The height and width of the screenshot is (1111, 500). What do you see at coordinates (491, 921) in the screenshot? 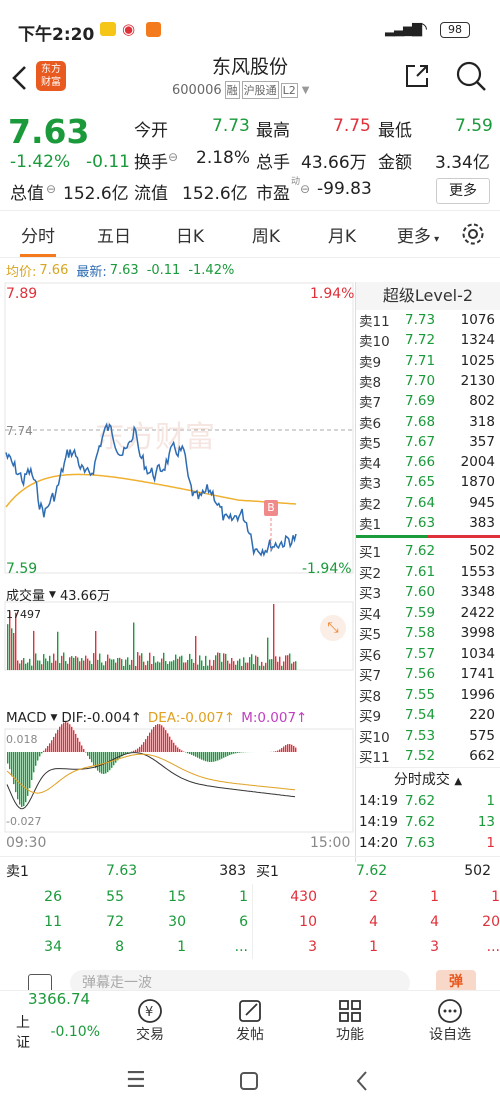
I see `queue-buy-cell: 20` at bounding box center [491, 921].